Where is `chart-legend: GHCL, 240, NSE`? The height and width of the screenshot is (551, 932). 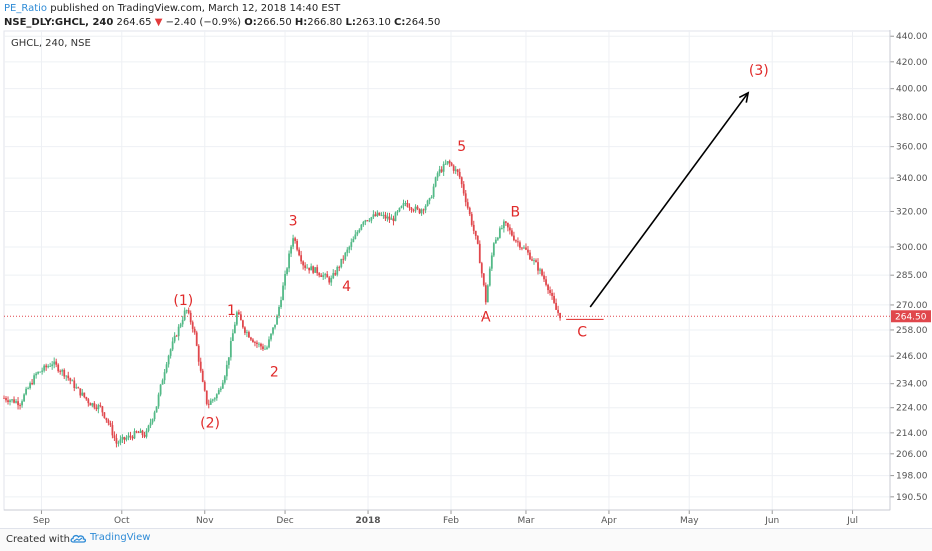
chart-legend: GHCL, 240, NSE is located at coordinates (51, 43).